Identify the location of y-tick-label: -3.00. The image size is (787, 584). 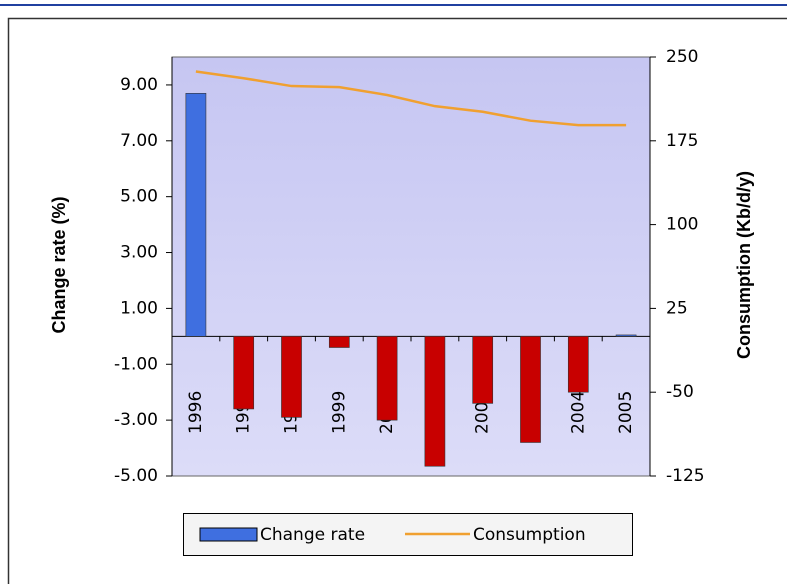
(136, 420).